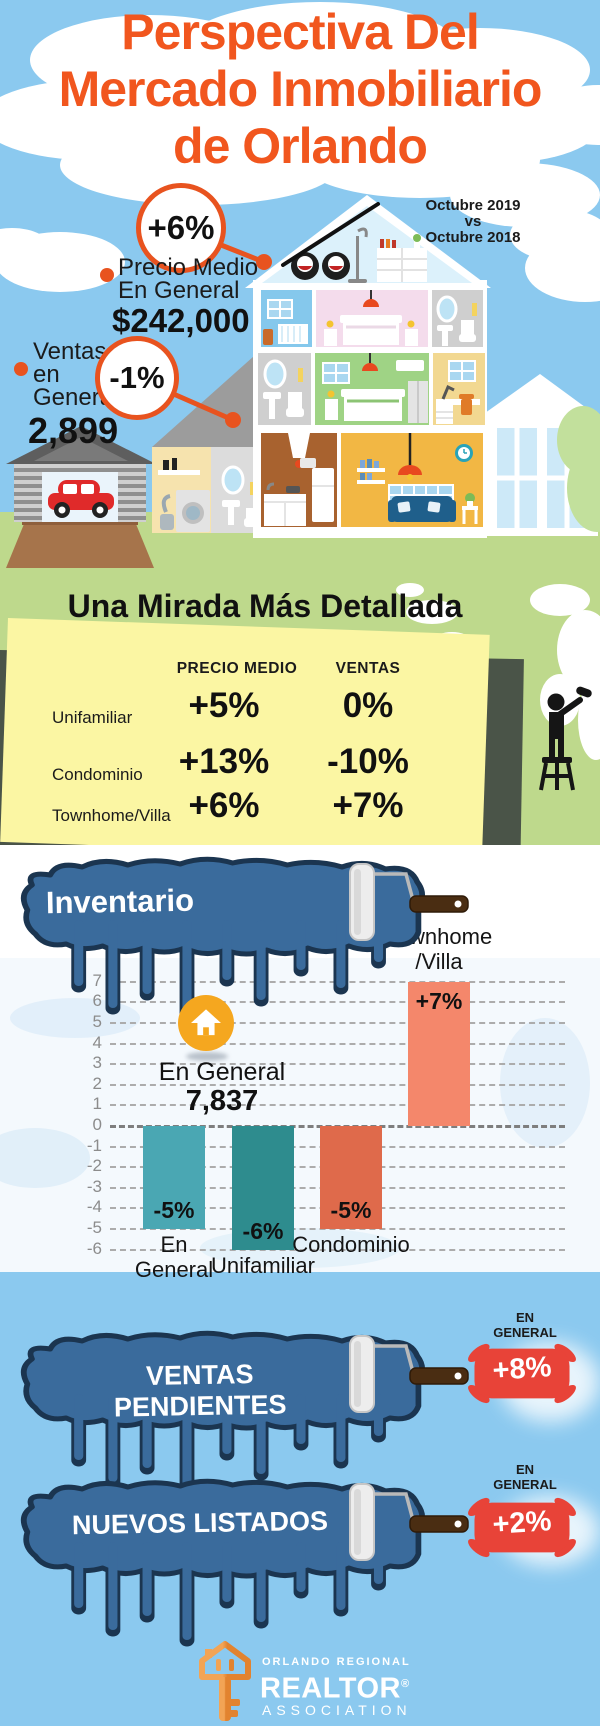 The width and height of the screenshot is (600, 1726). What do you see at coordinates (368, 705) in the screenshot?
I see `unifamiliar-ventas: 0%` at bounding box center [368, 705].